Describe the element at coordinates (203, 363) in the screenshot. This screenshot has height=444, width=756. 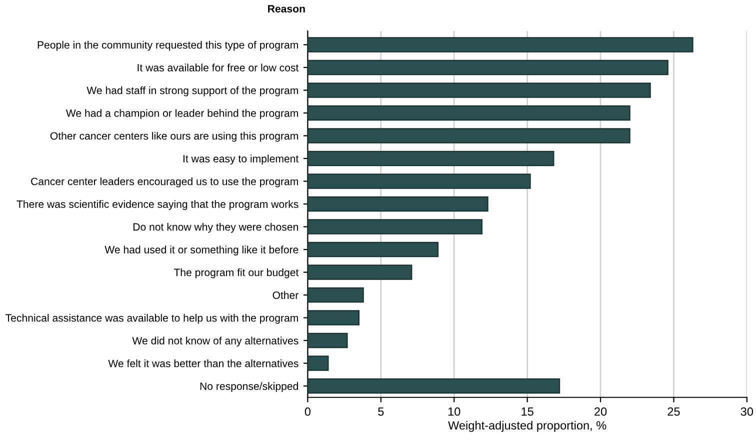
I see `y-tick-label: We felt it was better than the alternatives` at that location.